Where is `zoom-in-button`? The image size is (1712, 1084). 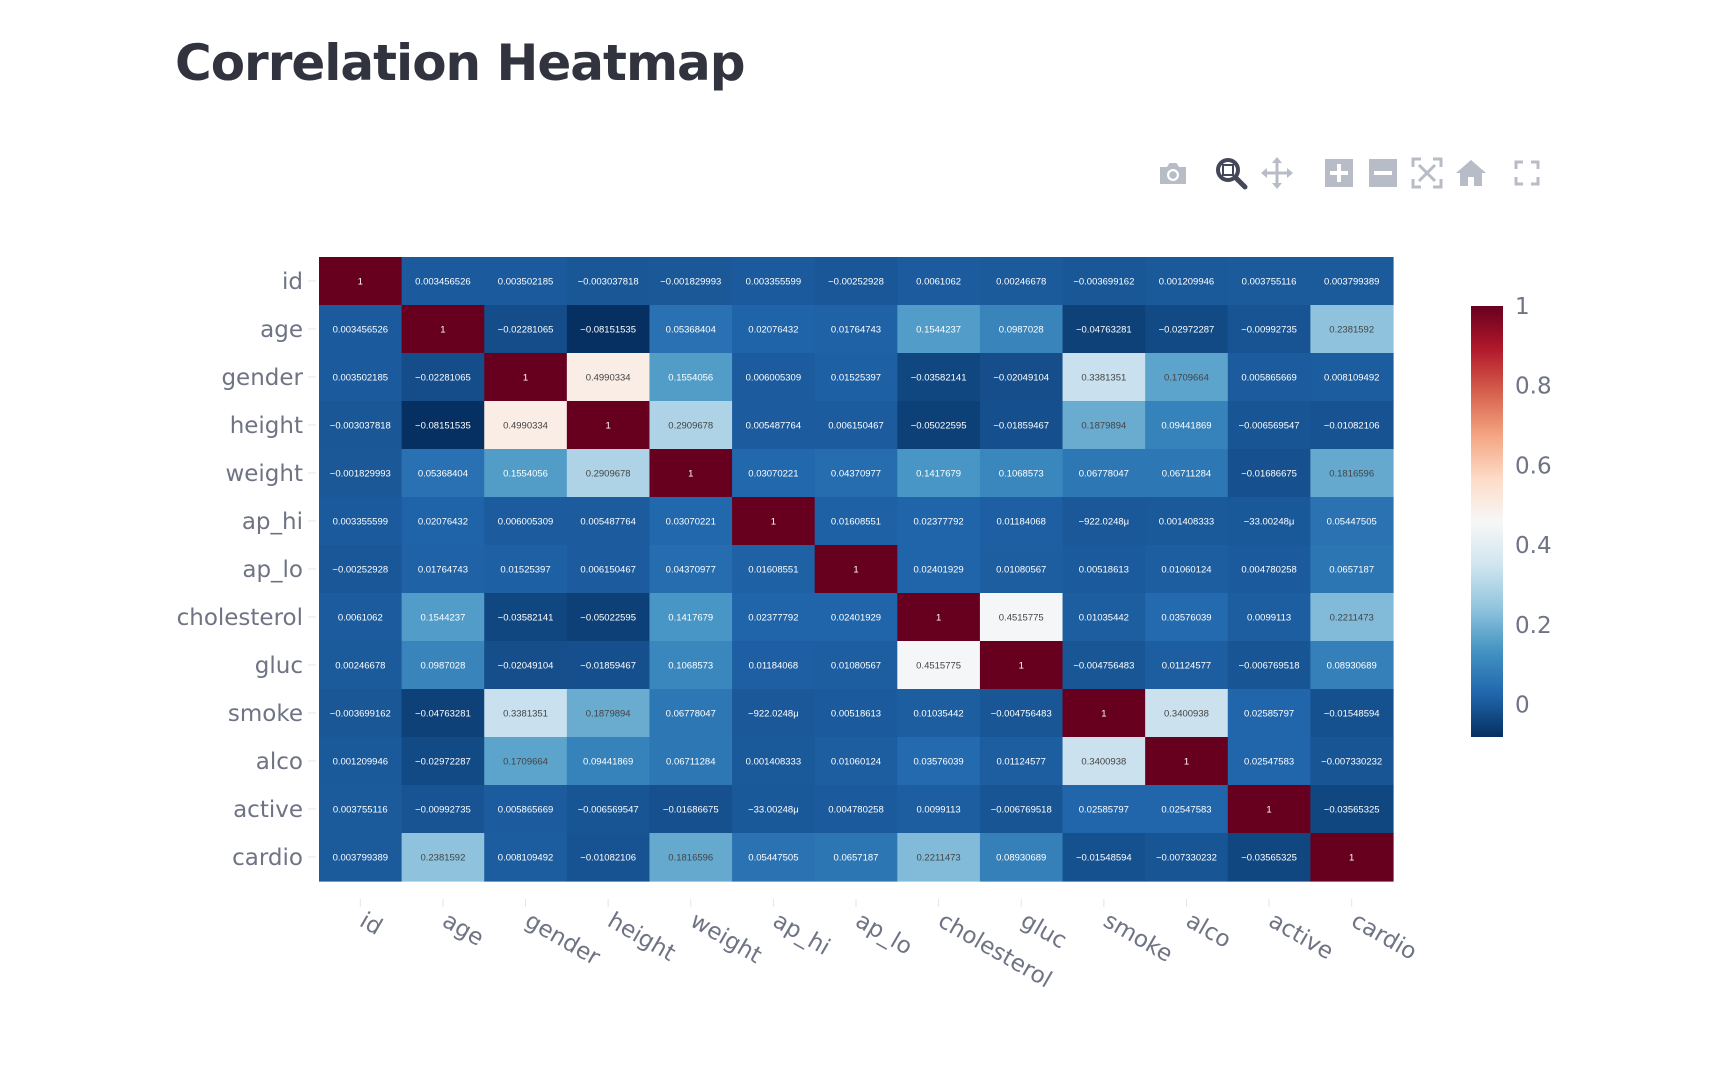 zoom-in-button is located at coordinates (1339, 173).